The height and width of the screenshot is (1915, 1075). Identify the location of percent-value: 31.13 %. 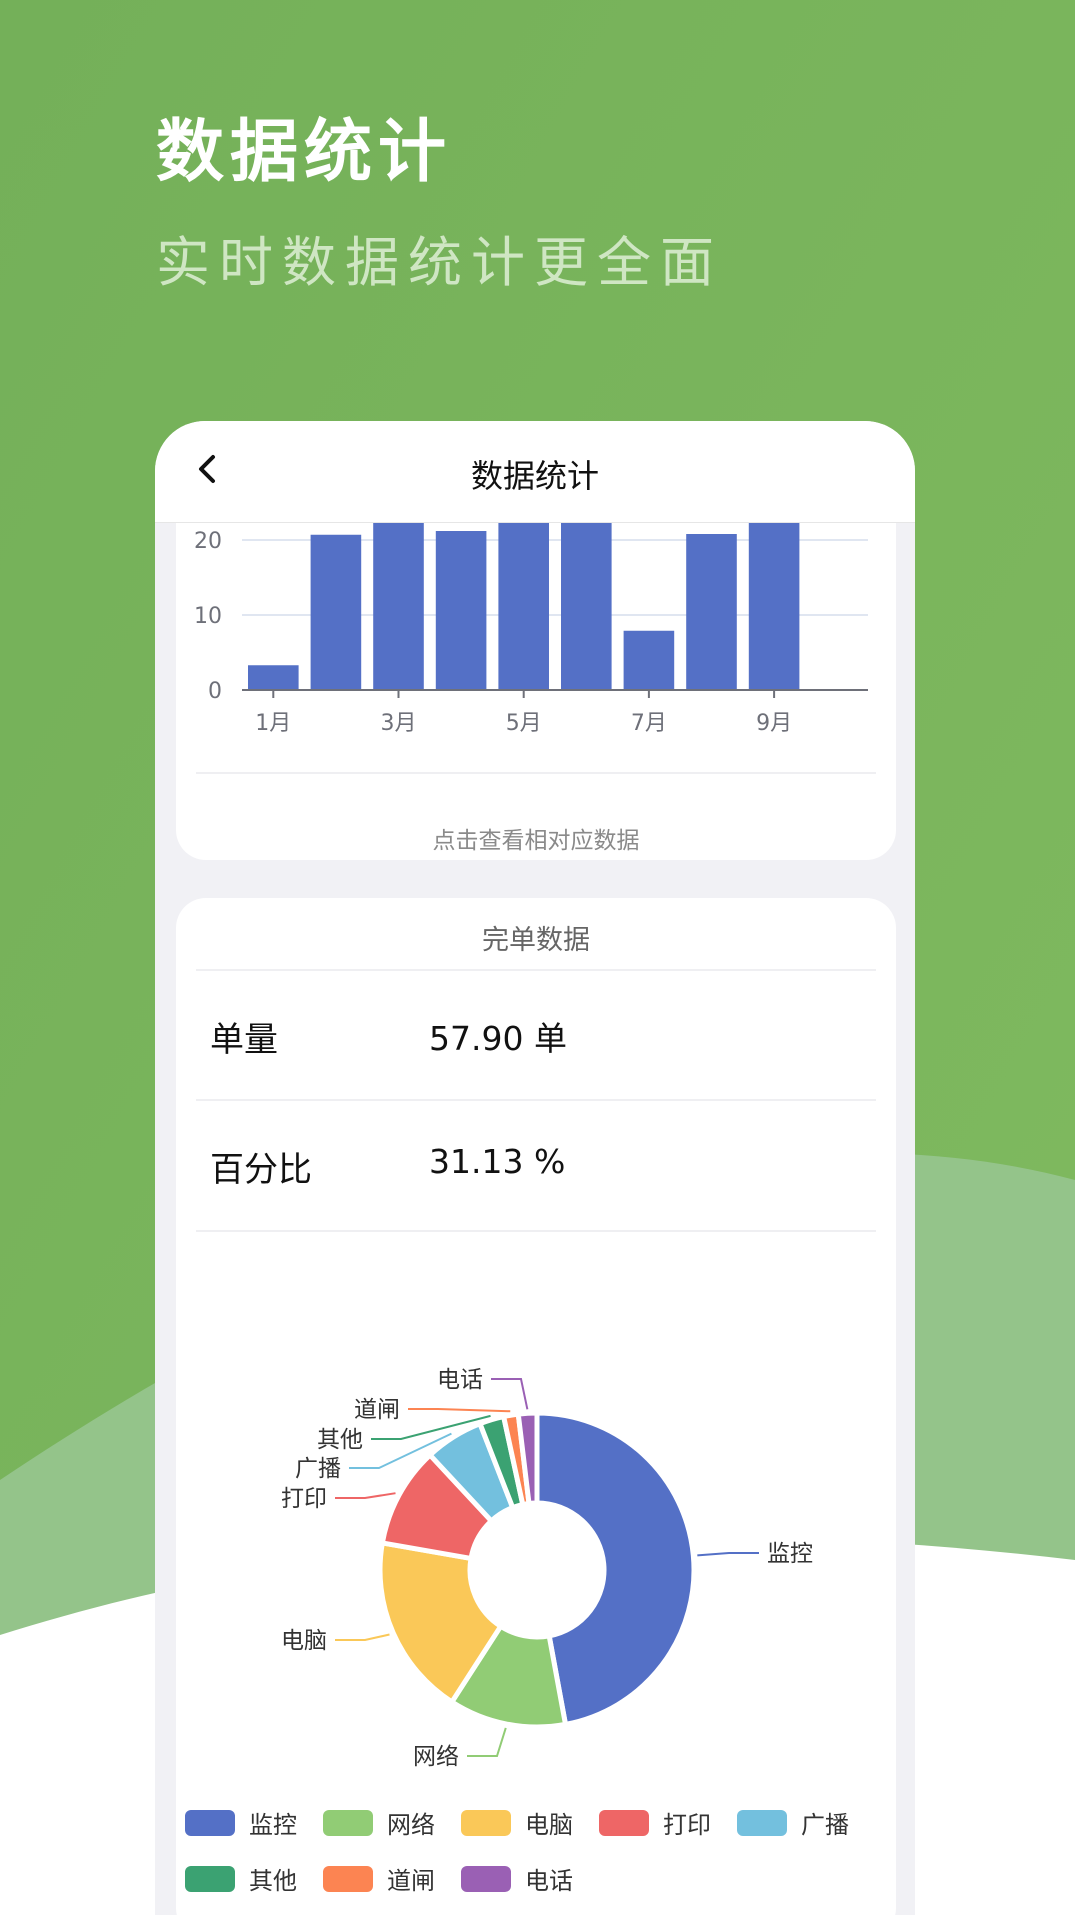
(497, 1161).